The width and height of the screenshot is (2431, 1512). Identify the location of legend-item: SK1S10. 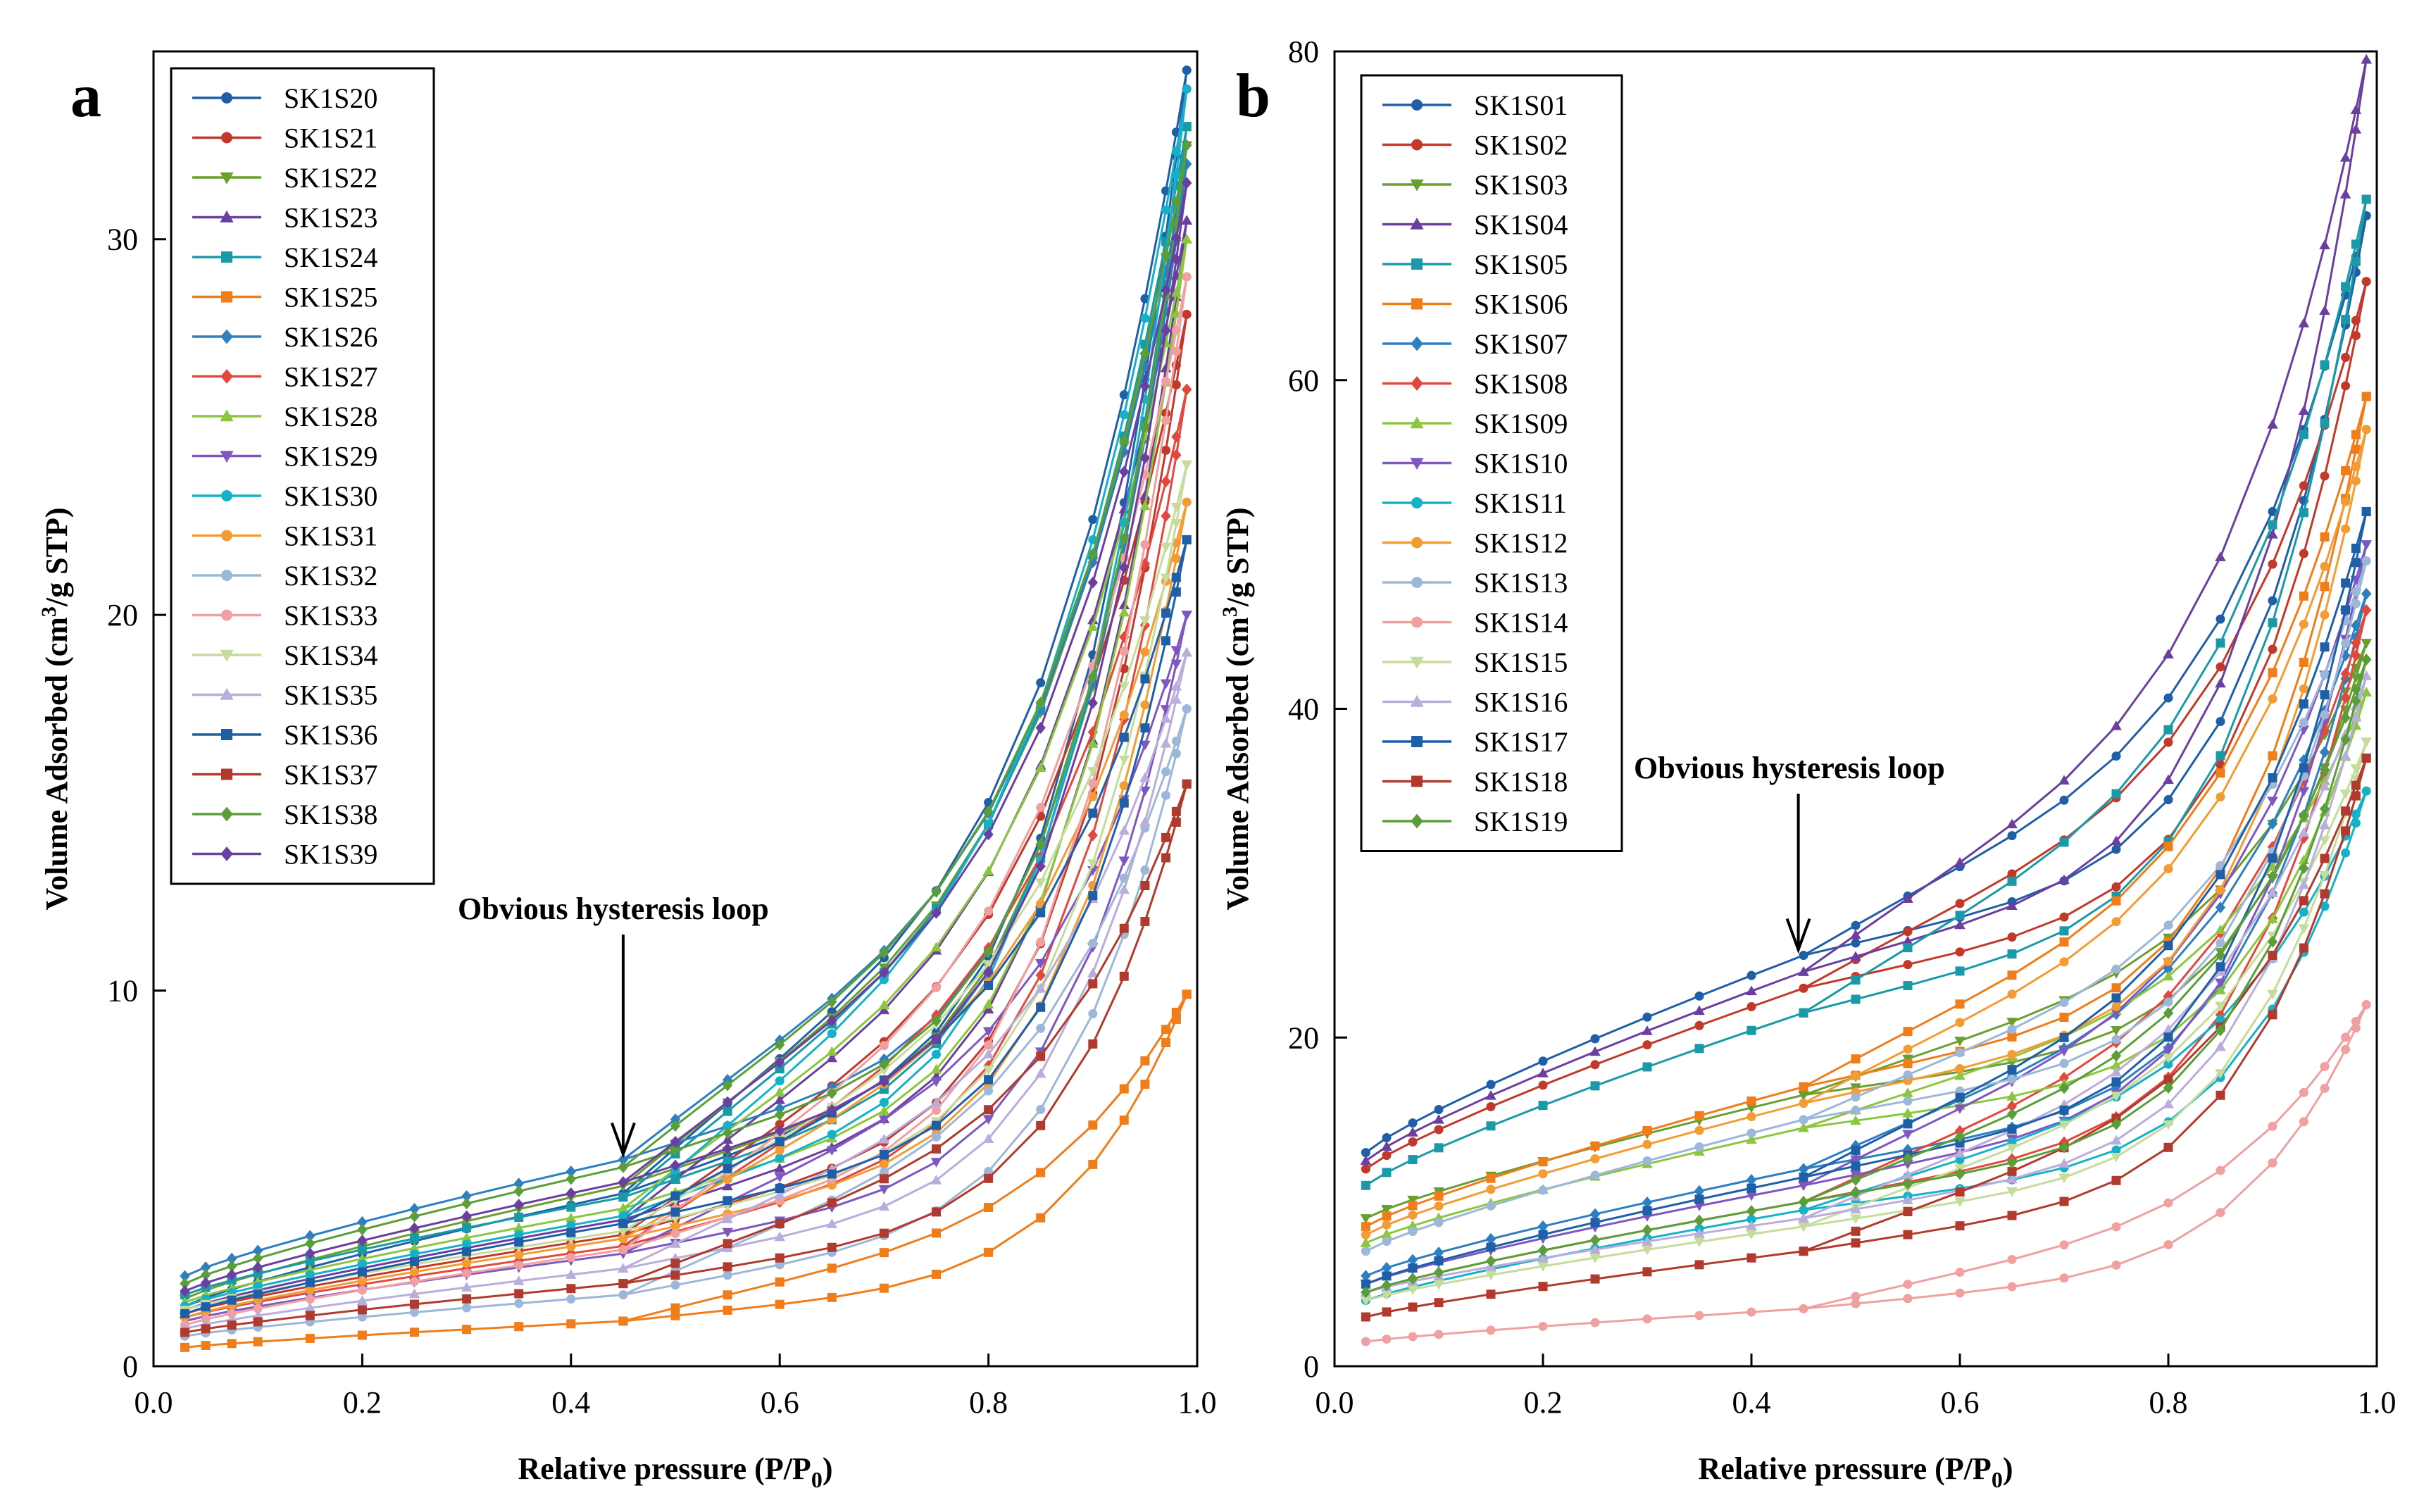
(1475, 464).